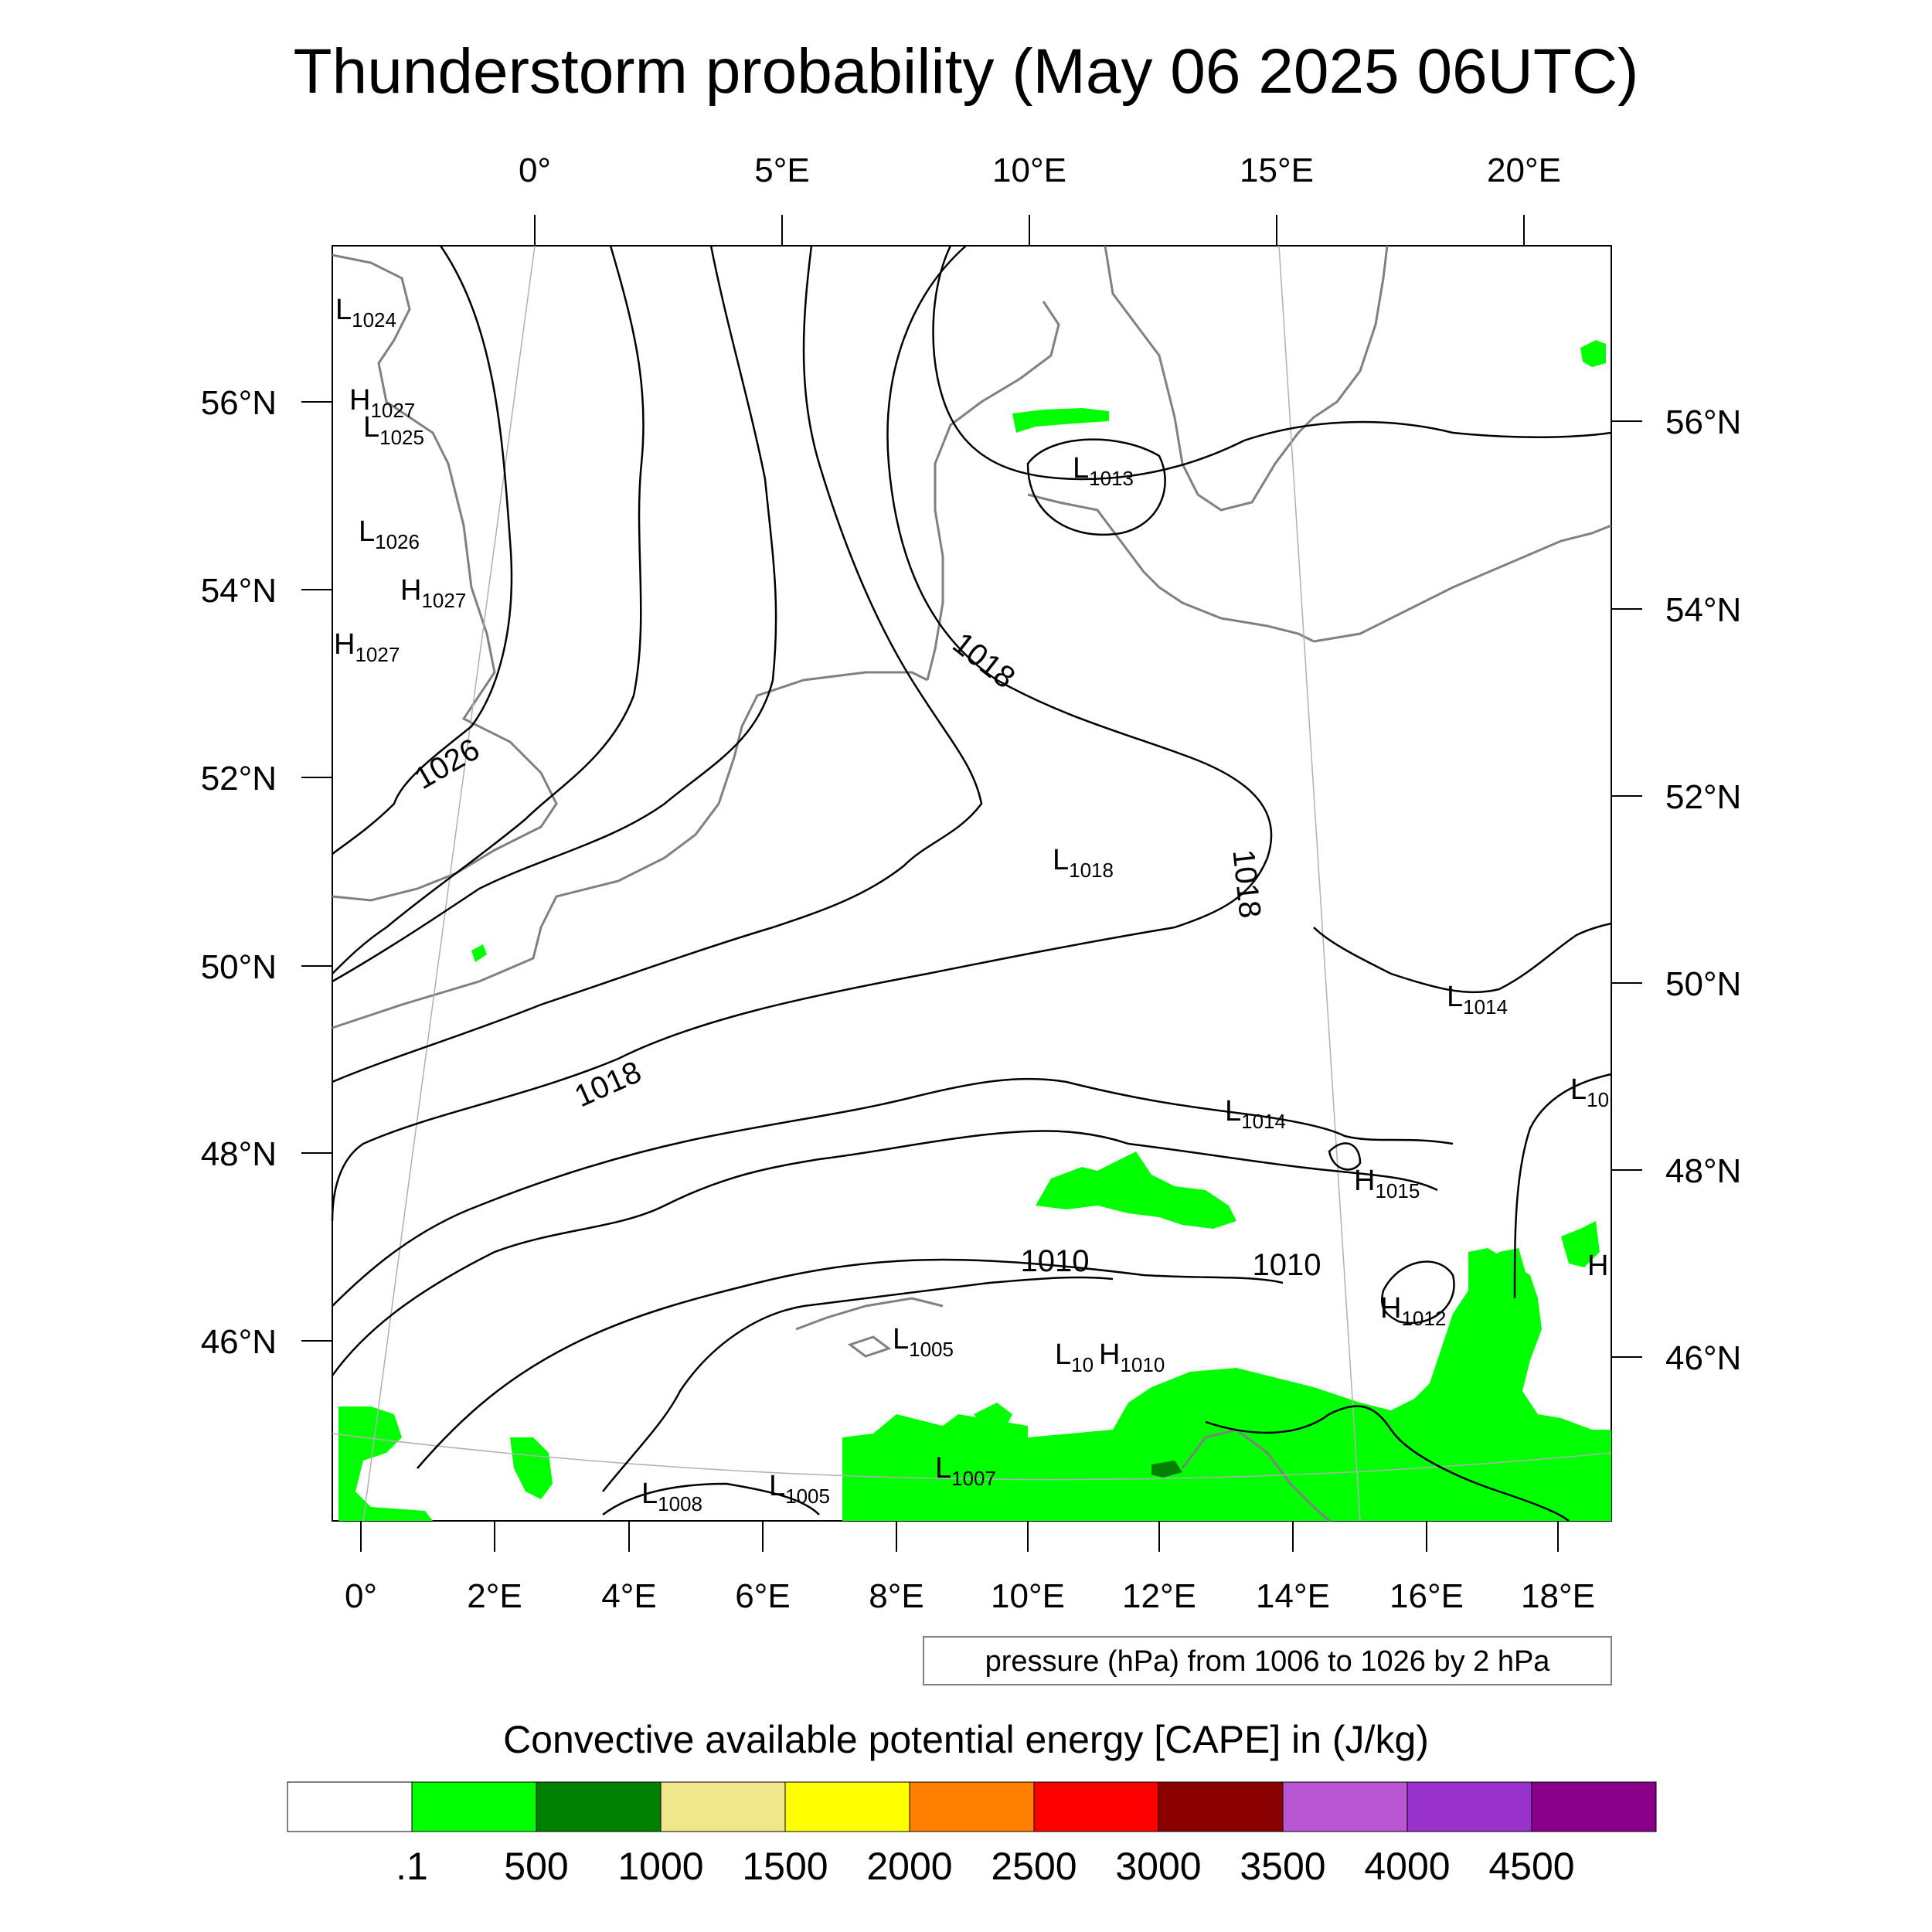  What do you see at coordinates (239, 779) in the screenshot?
I see `left-axis-label: 52°N` at bounding box center [239, 779].